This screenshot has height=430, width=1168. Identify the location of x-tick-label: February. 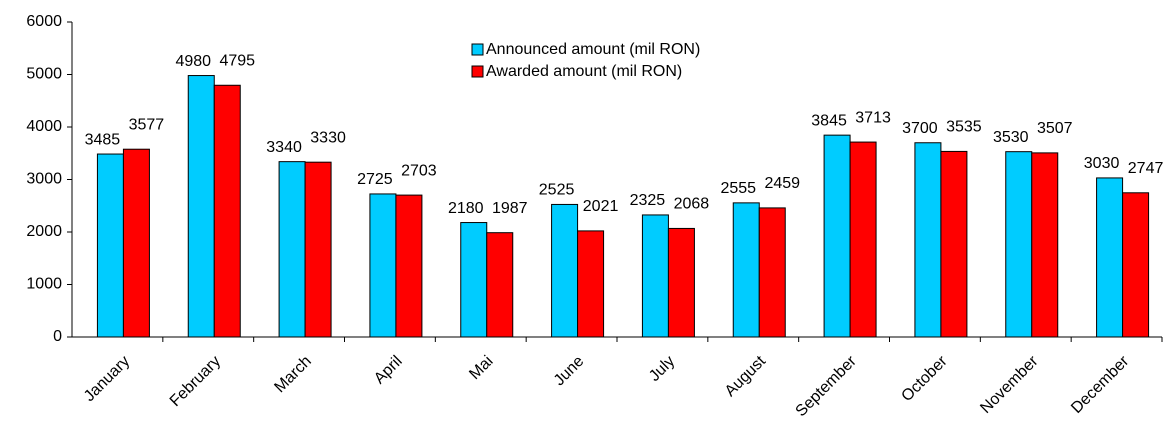
(195, 381).